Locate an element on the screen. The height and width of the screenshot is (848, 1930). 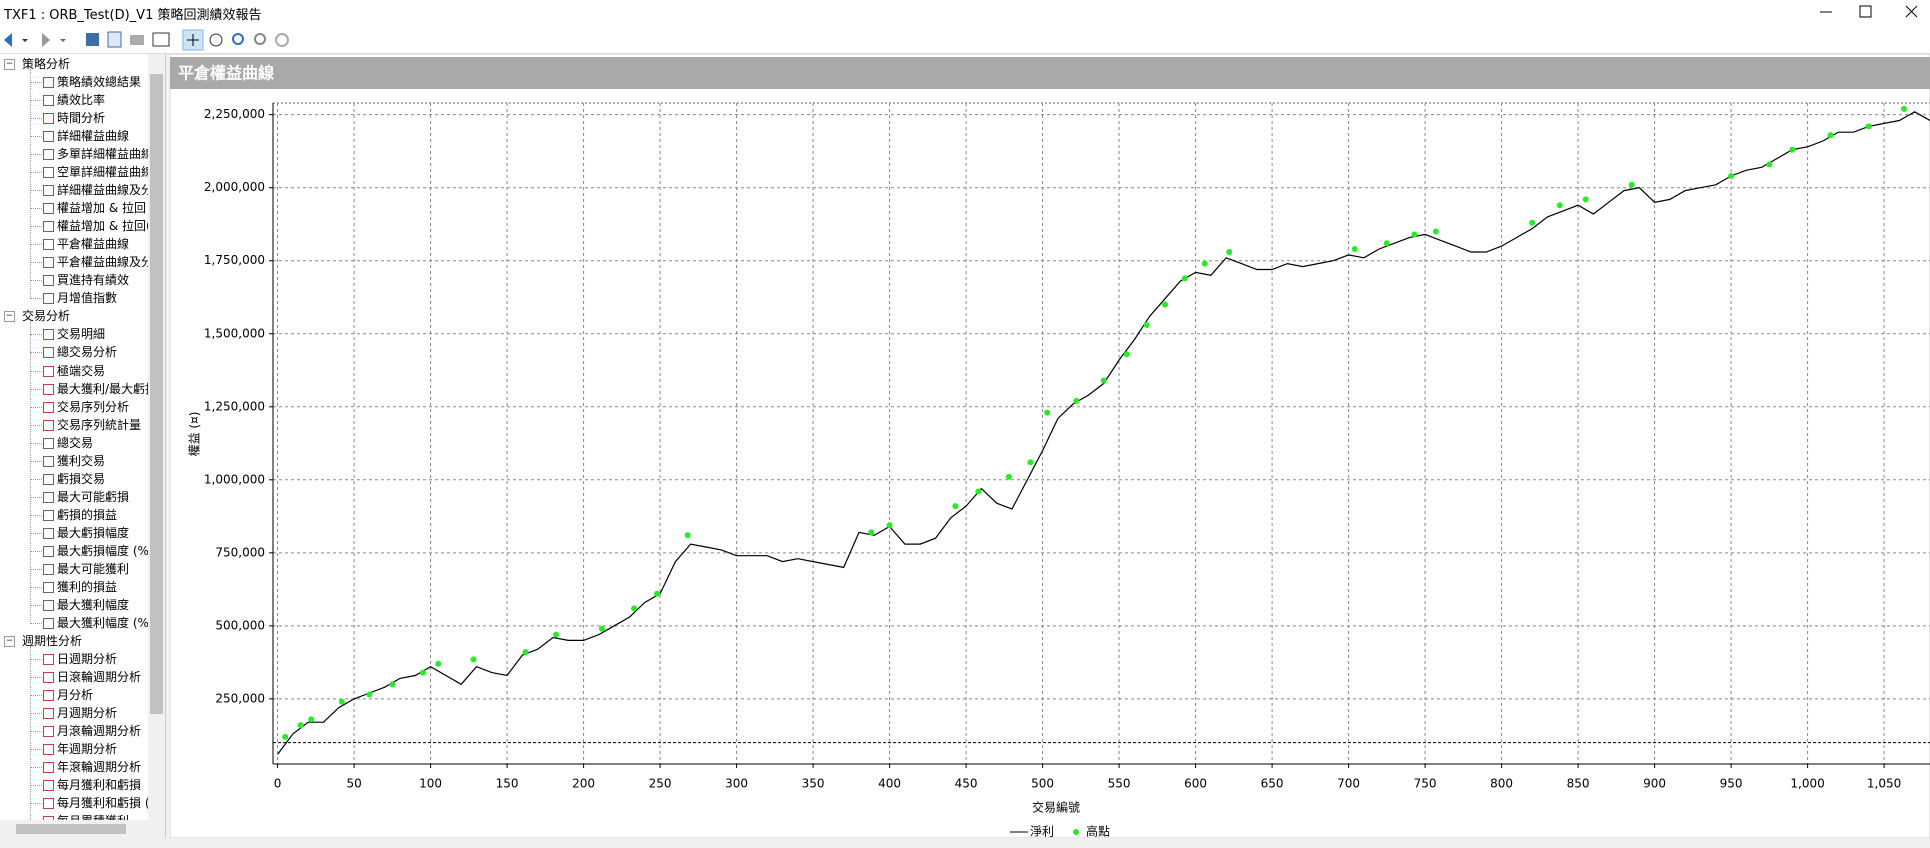
tree-item: 虧損的損益 is located at coordinates (87, 514).